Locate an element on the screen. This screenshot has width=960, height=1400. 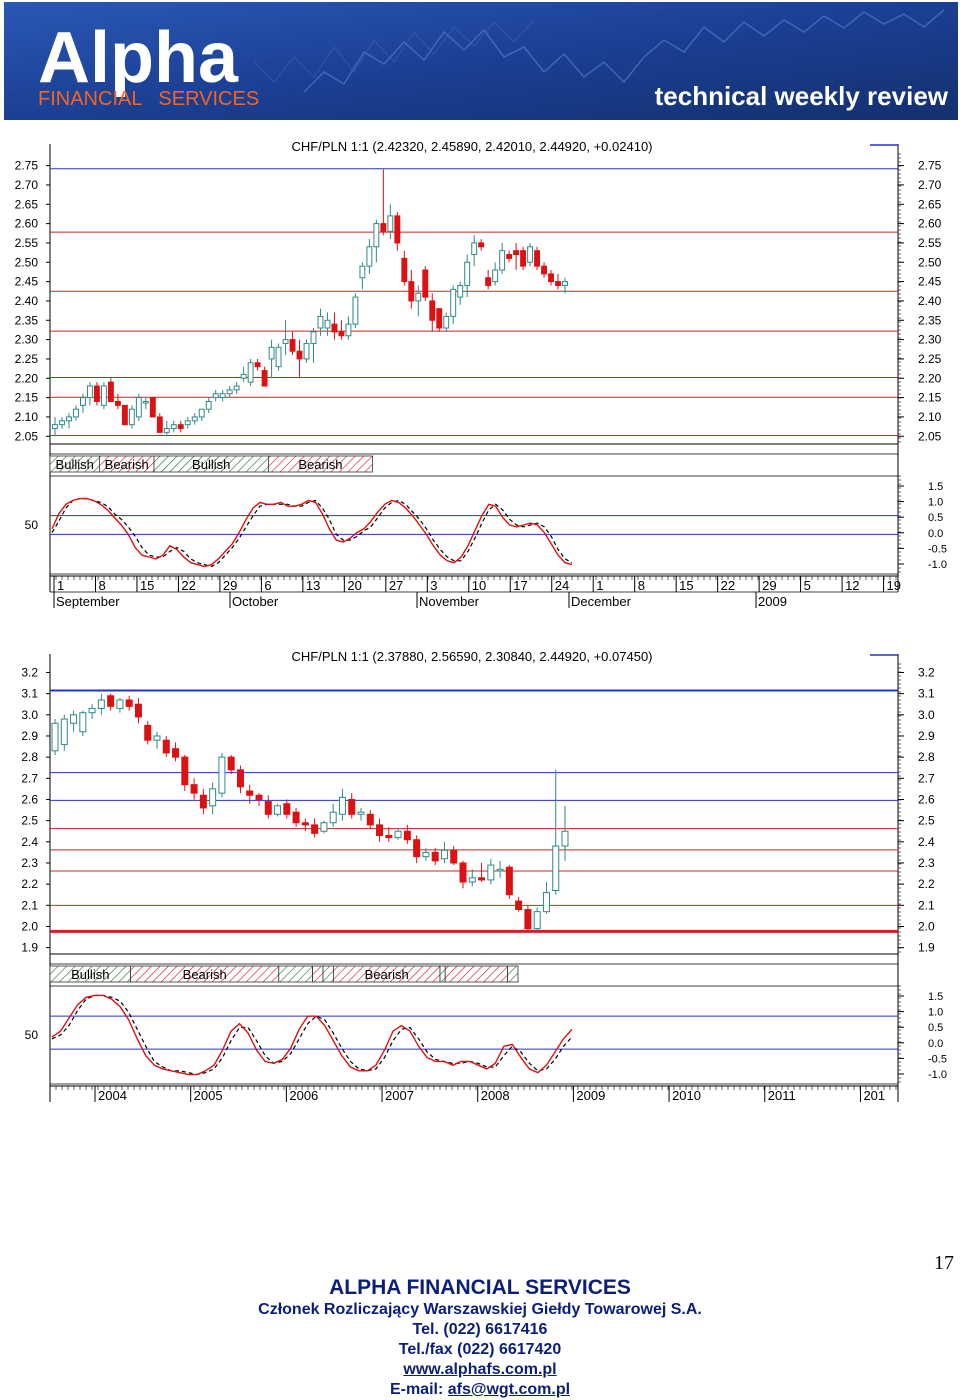
y-tick-label-right: 2.35 is located at coordinates (930, 320).